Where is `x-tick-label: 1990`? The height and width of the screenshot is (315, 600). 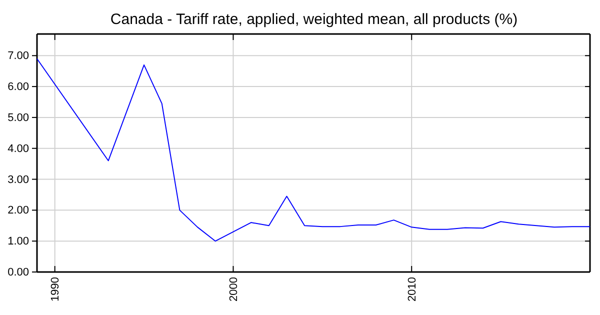
x-tick-label: 1990 is located at coordinates (56, 289).